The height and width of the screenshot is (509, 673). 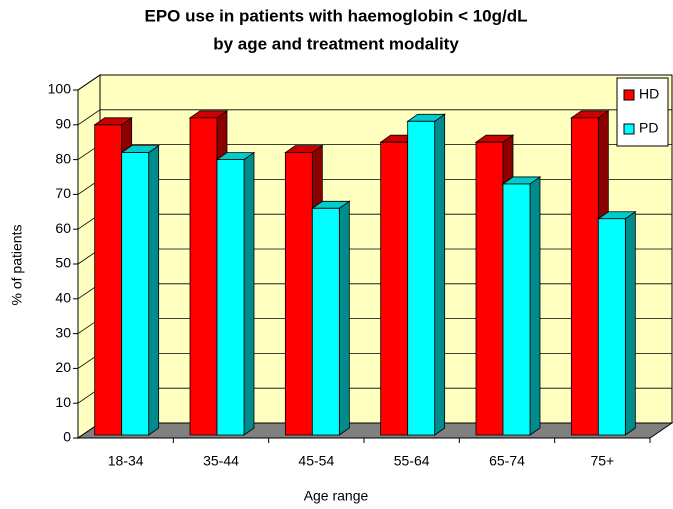 What do you see at coordinates (126, 461) in the screenshot?
I see `x-tick-label: 18-34` at bounding box center [126, 461].